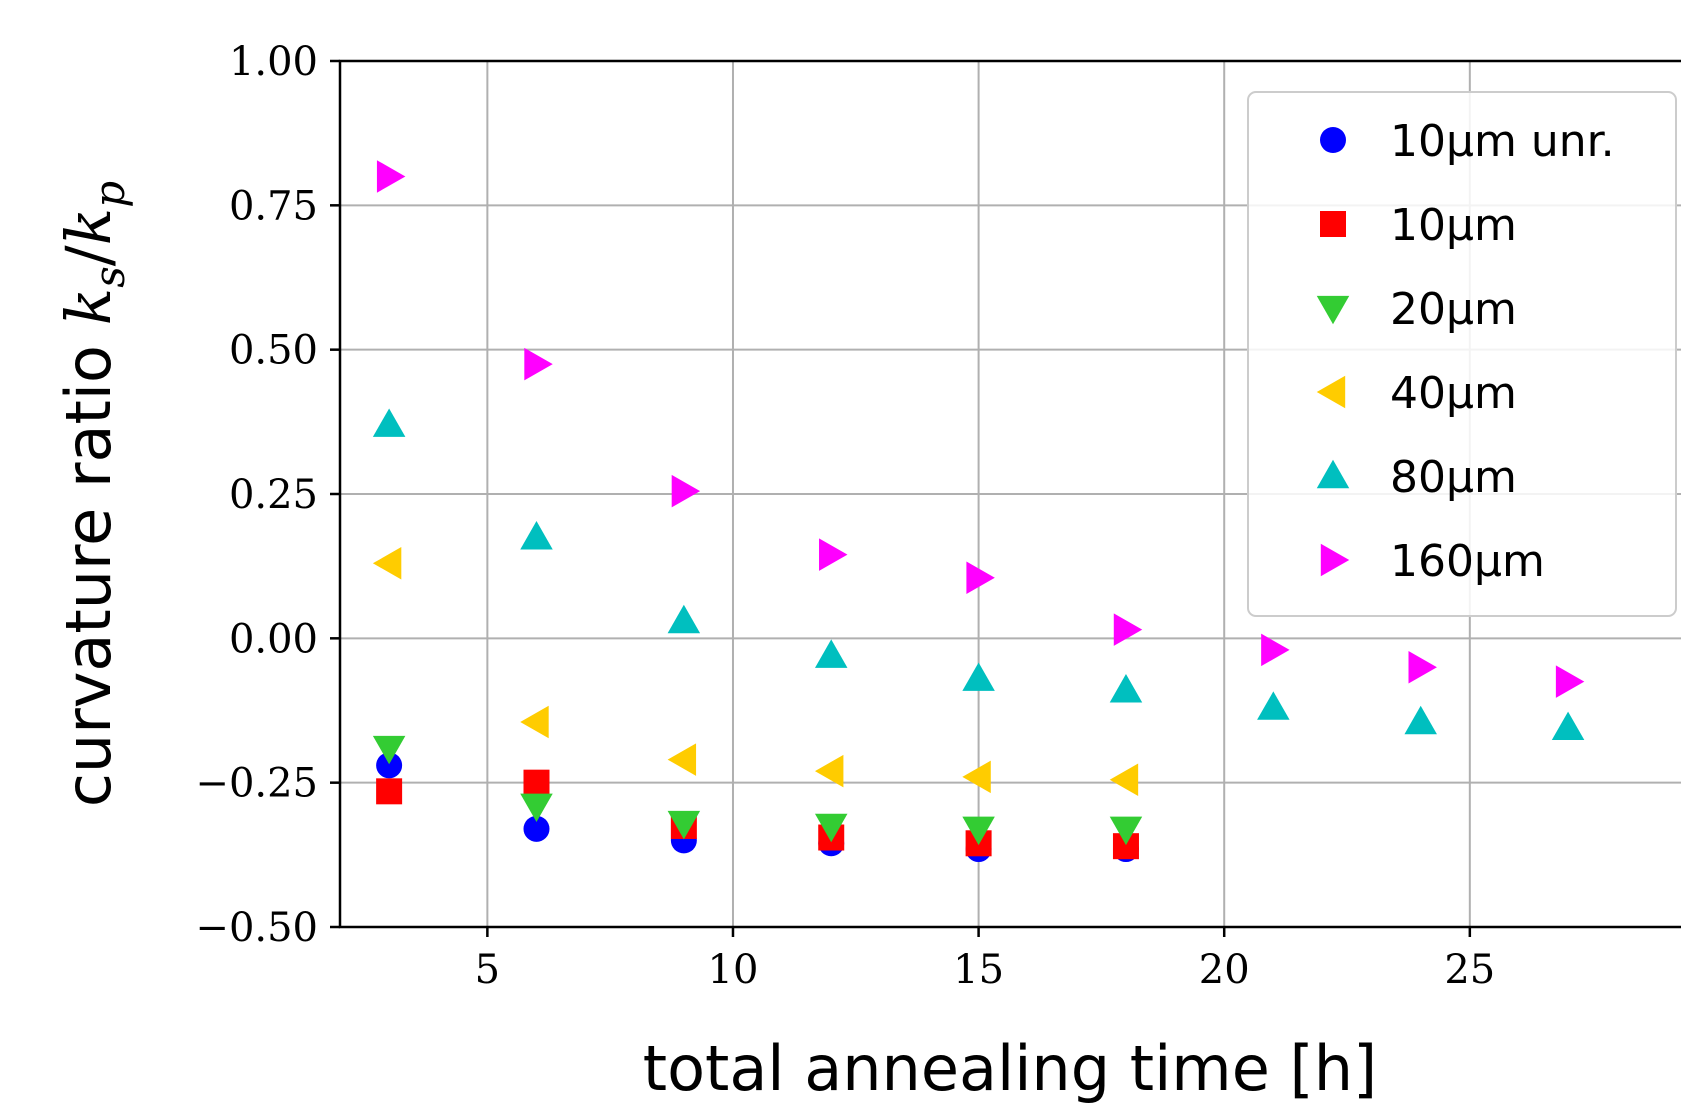 This screenshot has height=1116, width=1681. What do you see at coordinates (1453, 393) in the screenshot?
I see `legend-label: 40μm` at bounding box center [1453, 393].